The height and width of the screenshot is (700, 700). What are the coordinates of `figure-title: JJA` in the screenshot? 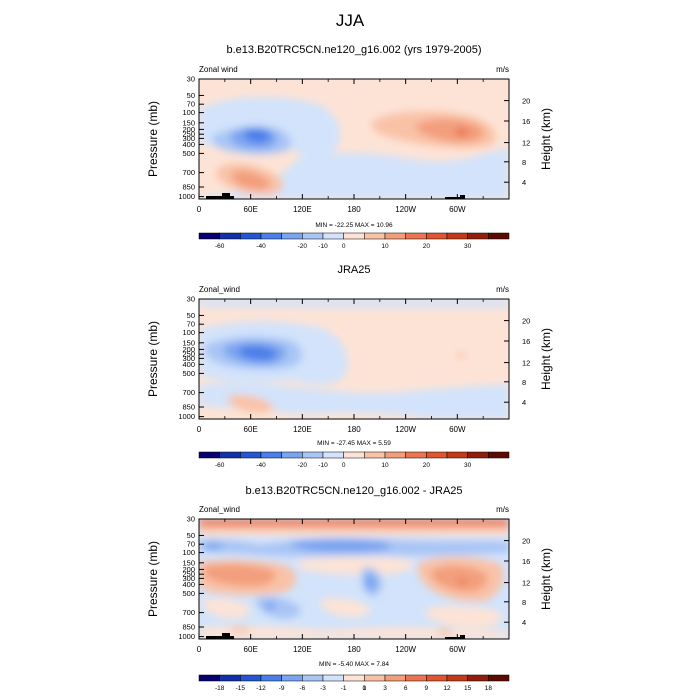 It's located at (350, 20).